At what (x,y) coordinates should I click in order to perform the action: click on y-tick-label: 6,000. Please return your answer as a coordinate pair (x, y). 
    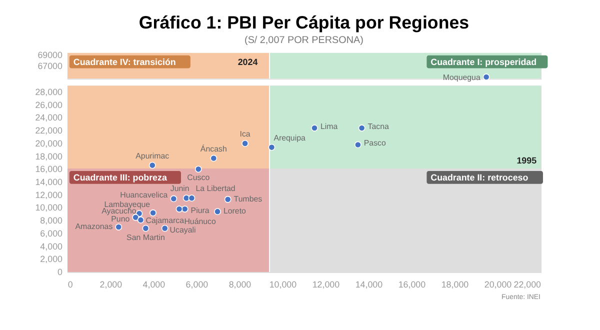
    Looking at the image, I should click on (51, 233).